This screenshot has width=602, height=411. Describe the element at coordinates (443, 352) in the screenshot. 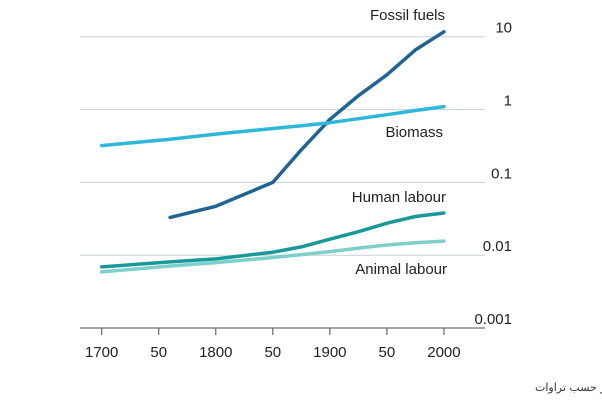

I see `x-tick-label: 2000` at that location.